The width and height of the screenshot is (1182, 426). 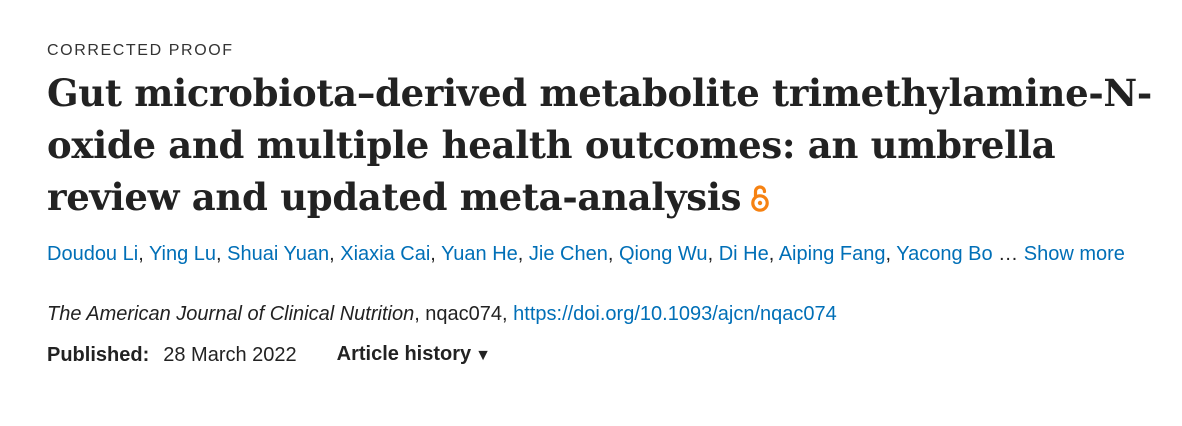 What do you see at coordinates (568, 254) in the screenshot?
I see `author-link: Jie Chen` at bounding box center [568, 254].